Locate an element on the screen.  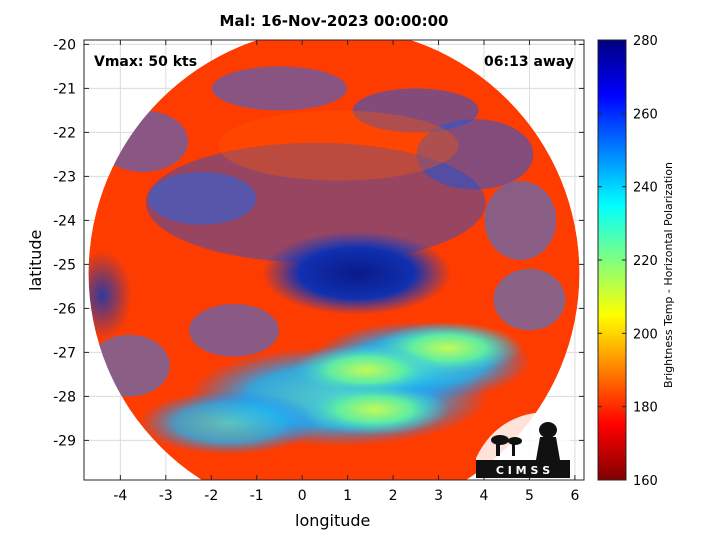
feature-cold-spot-west is located at coordinates (110, 295).